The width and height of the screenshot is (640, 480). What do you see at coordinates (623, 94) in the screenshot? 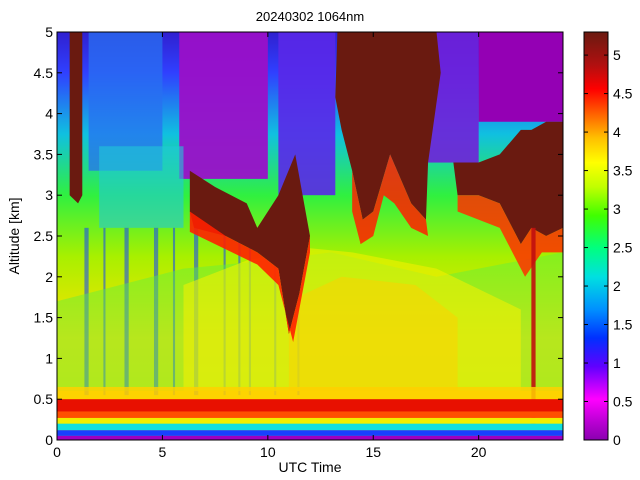
I see `colorbar-tick-label: 4.5` at bounding box center [623, 94].